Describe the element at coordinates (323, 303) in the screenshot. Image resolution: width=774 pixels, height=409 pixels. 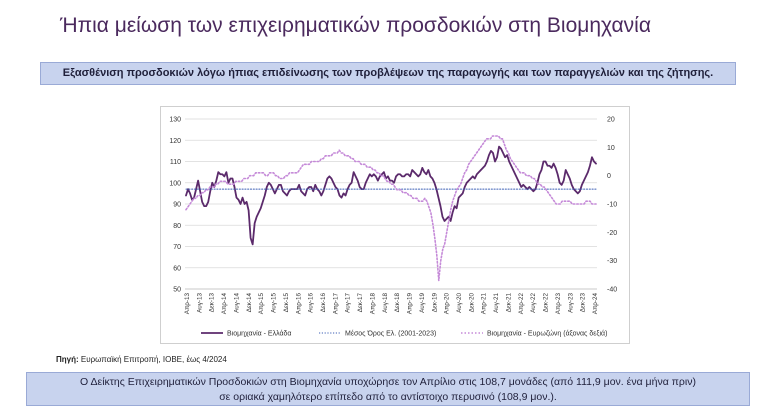
I see `x-tick-label: Δεκ-16` at that location.